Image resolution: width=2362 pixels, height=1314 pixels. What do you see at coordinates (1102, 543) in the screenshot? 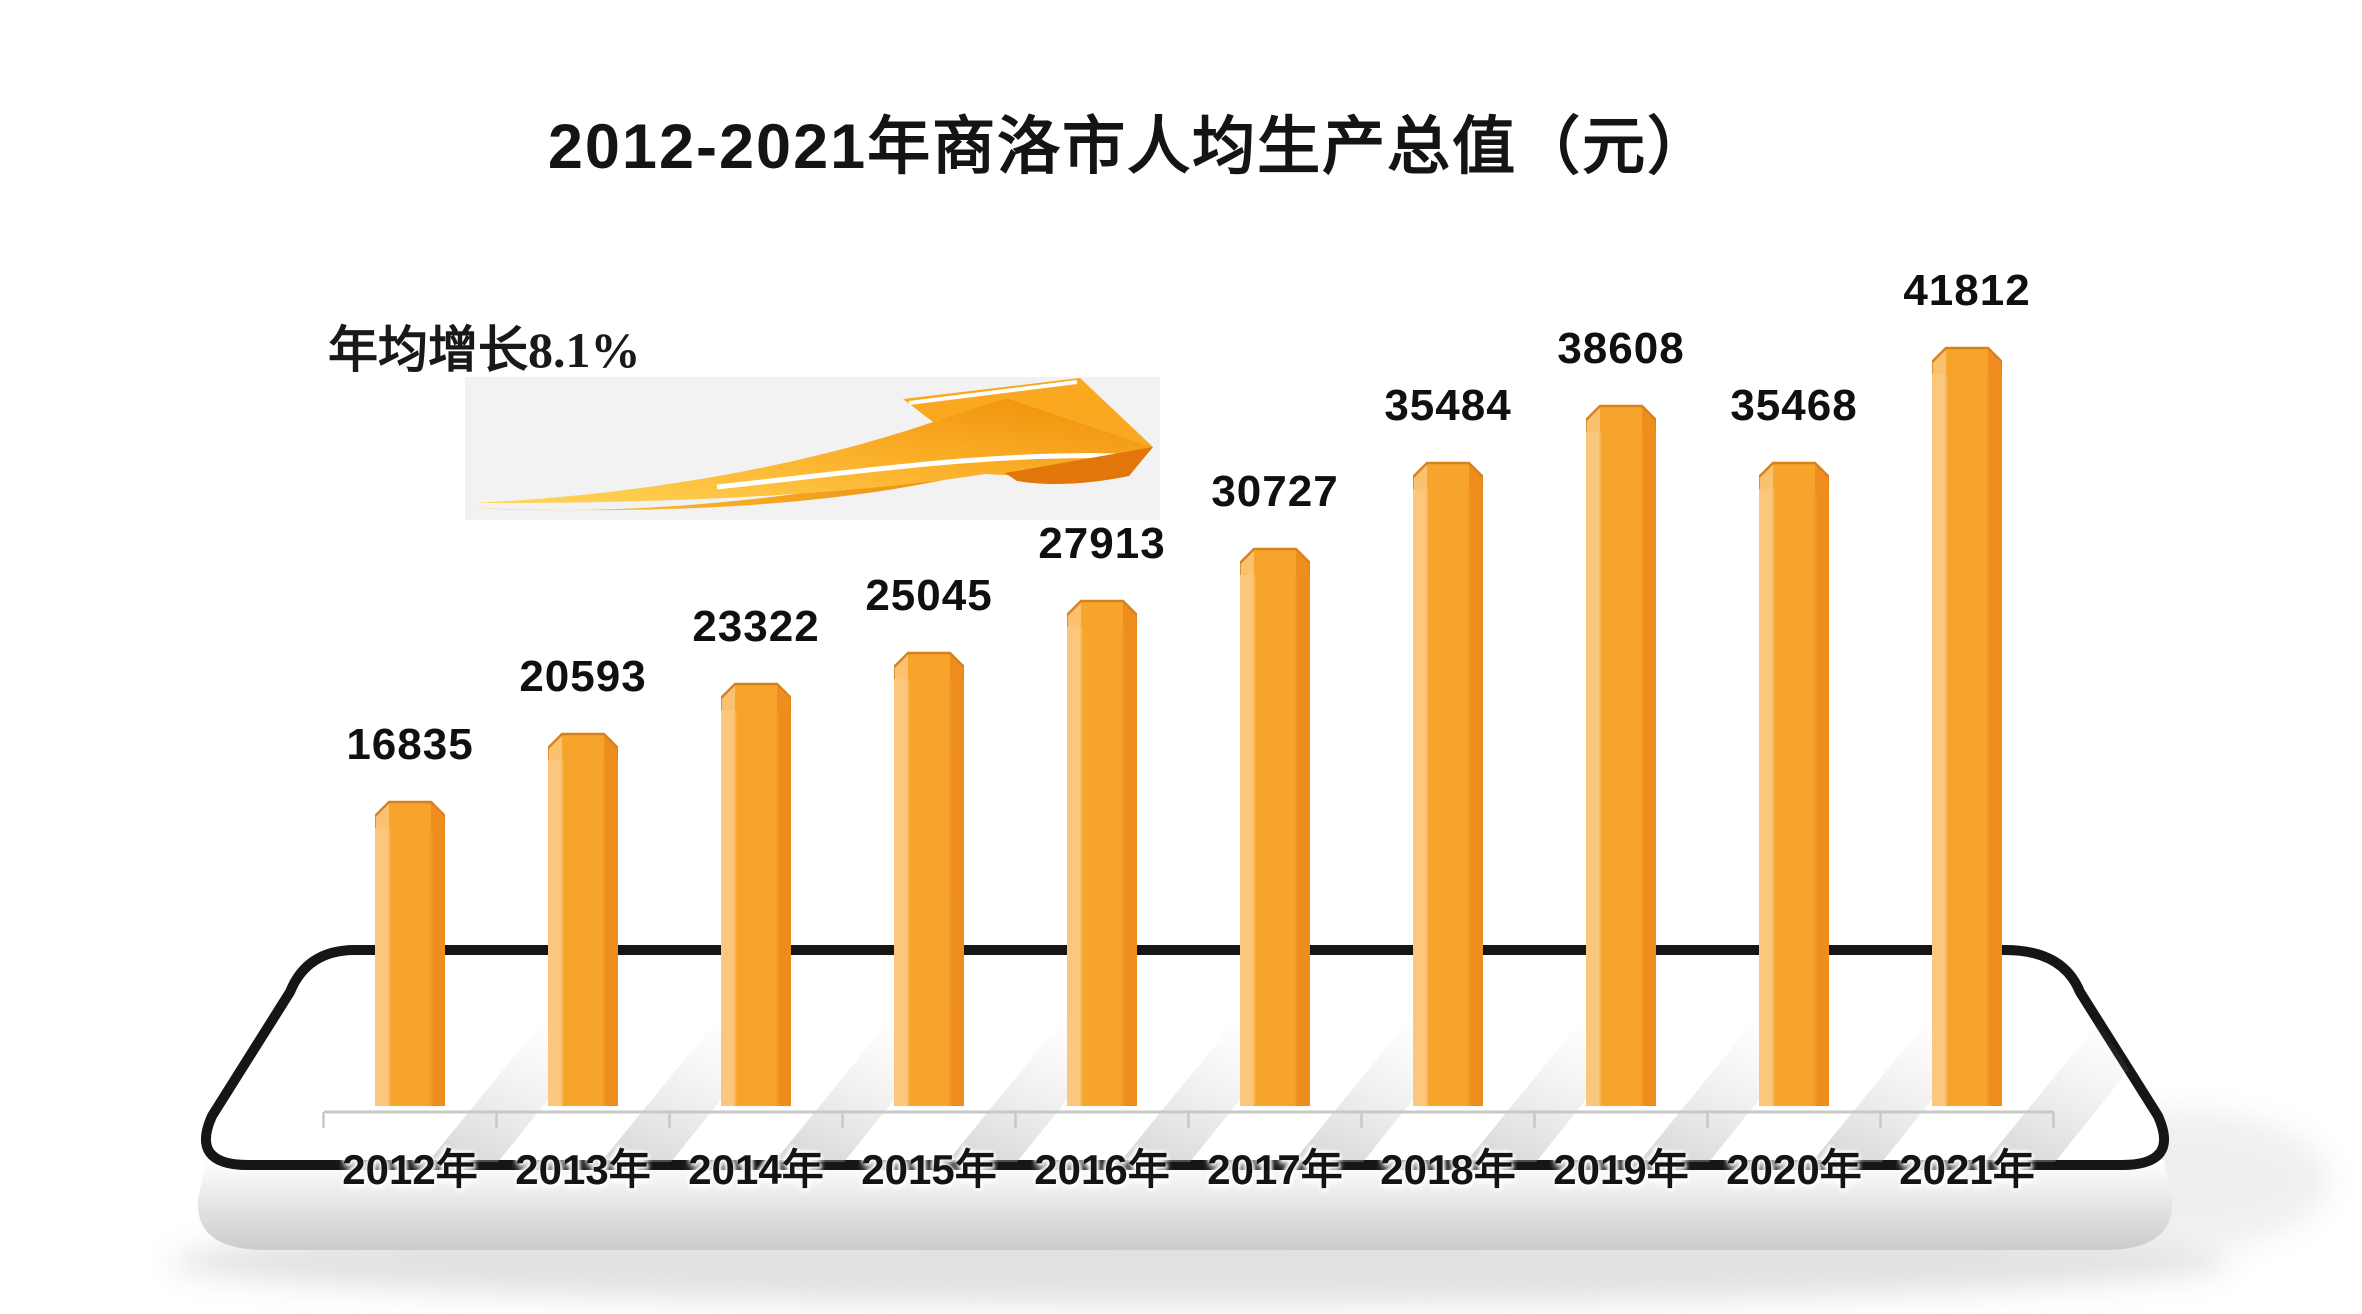
I see `bar-value-label: 27913` at bounding box center [1102, 543].